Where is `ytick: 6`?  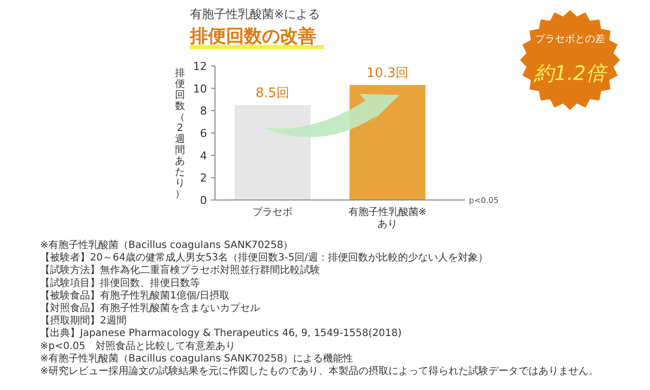
ytick: 6 is located at coordinates (203, 133).